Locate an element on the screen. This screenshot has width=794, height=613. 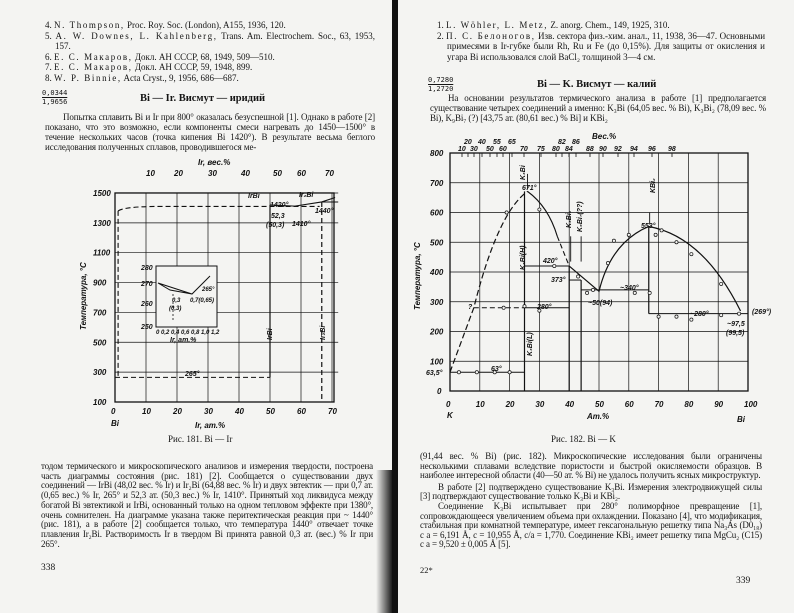
page-number-right: 339 is located at coordinates (743, 581).